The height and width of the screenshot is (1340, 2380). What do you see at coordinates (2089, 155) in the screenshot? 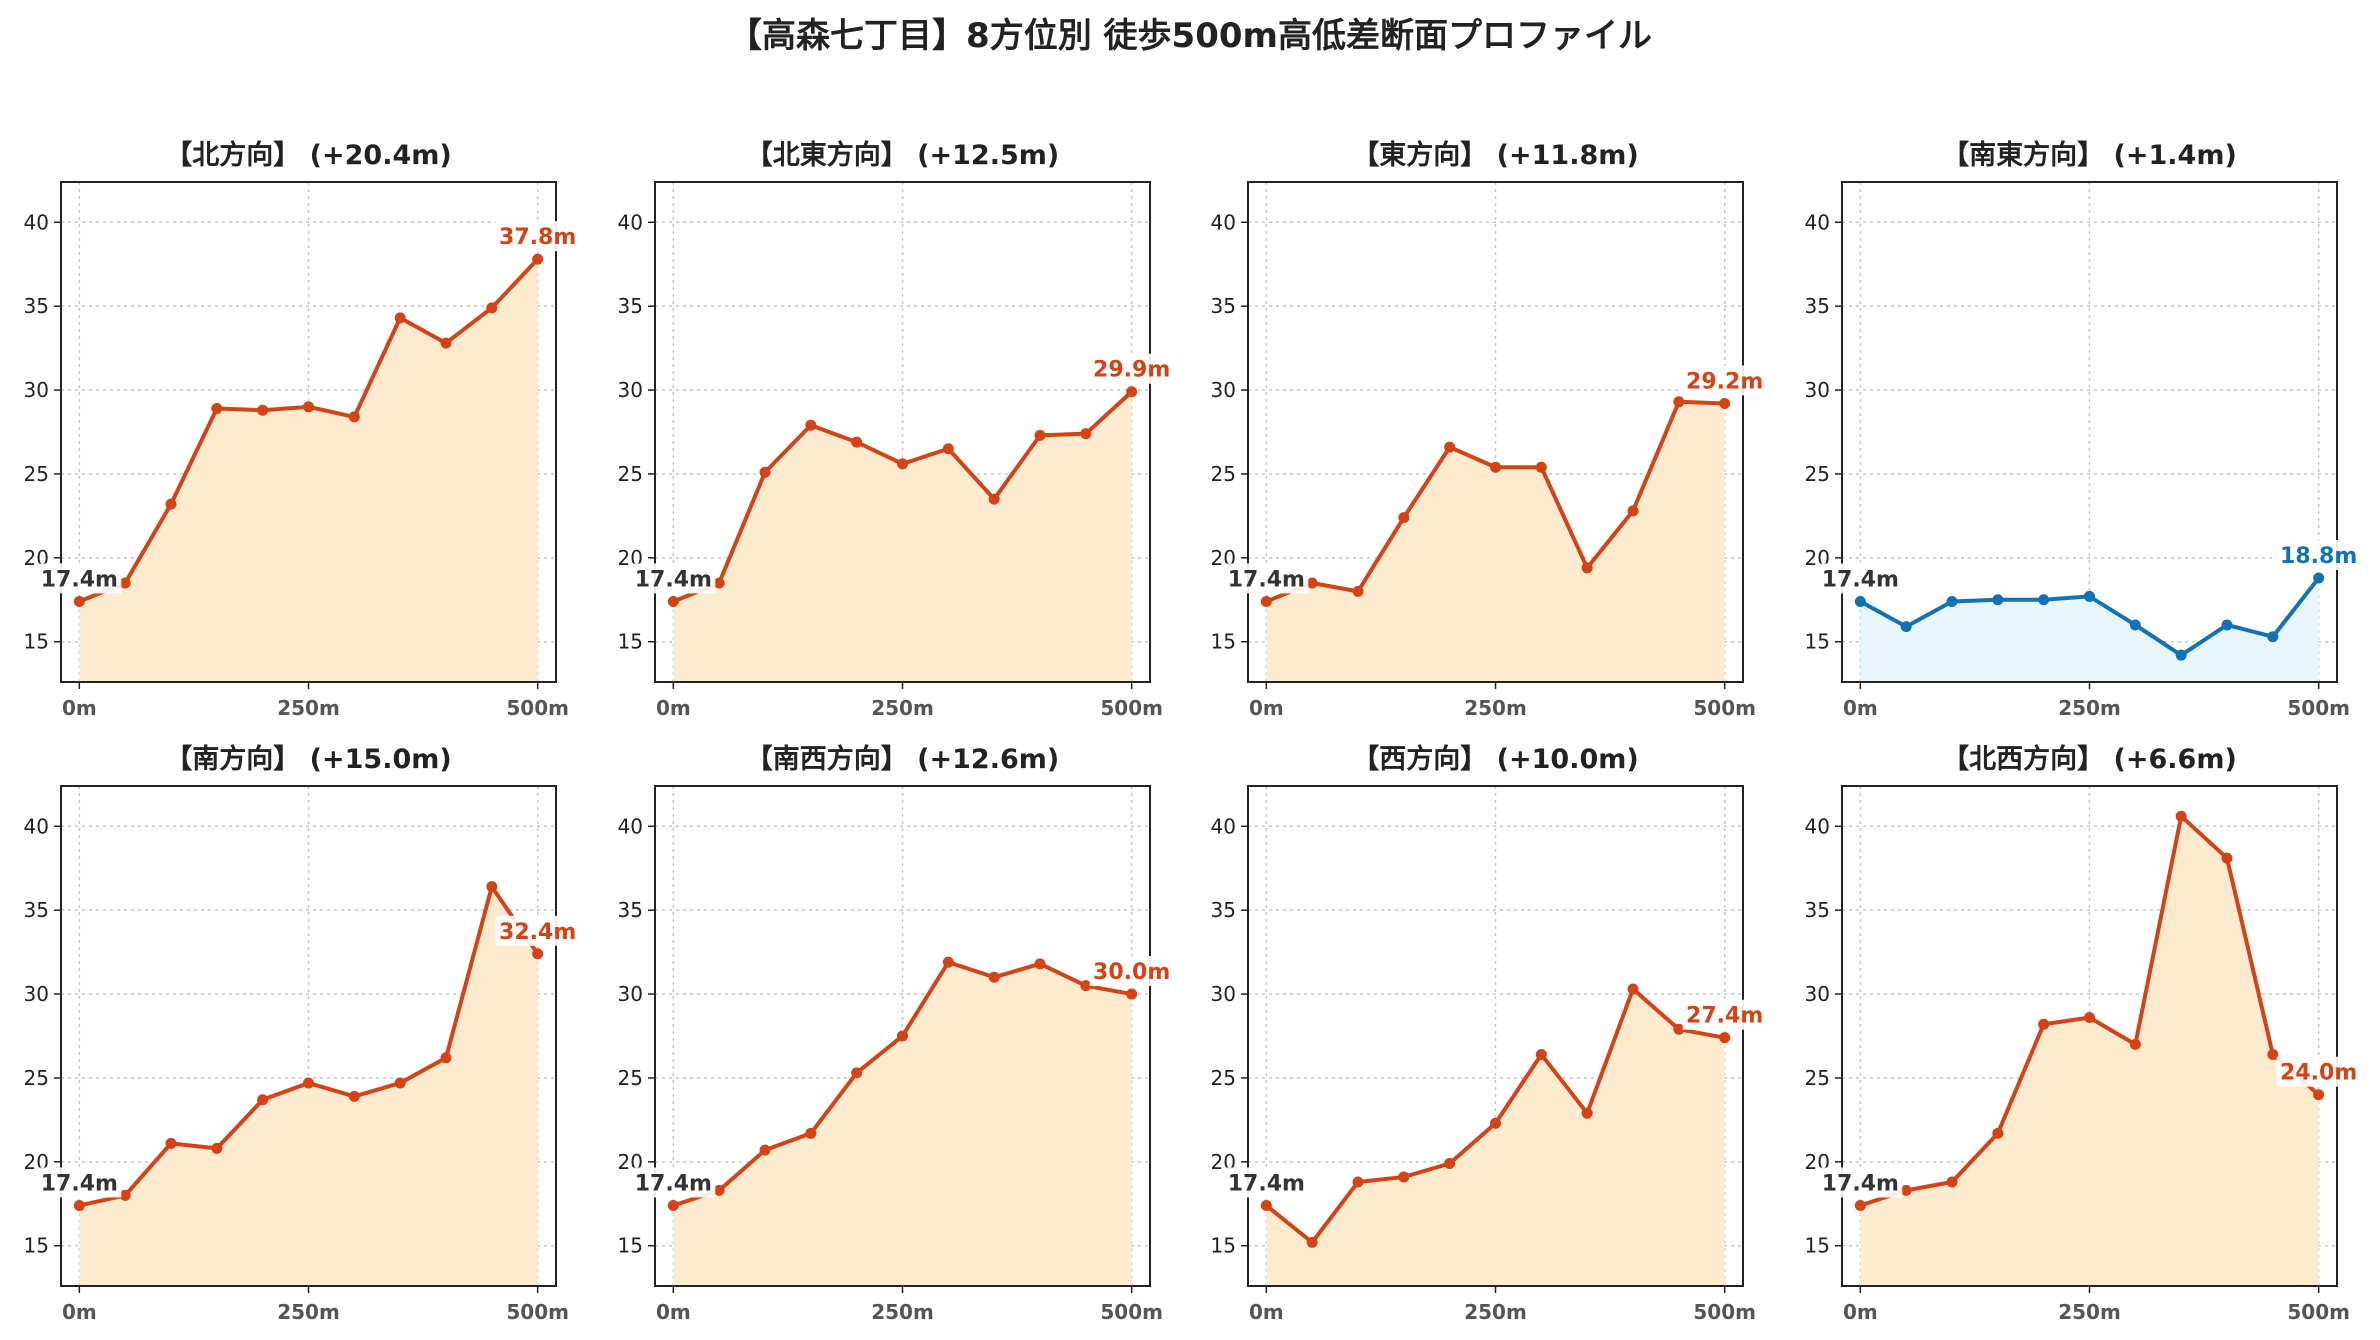
I see `subplot-title: 【南東方向】 (+1.4m)` at bounding box center [2089, 155].